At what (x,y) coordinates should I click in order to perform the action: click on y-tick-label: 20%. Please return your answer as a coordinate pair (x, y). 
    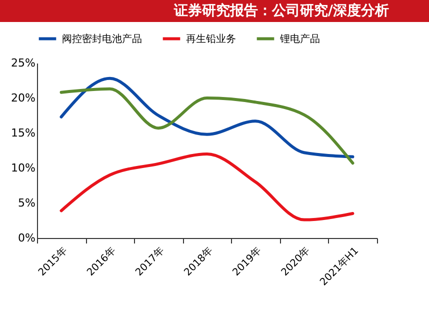
    Looking at the image, I should click on (23, 98).